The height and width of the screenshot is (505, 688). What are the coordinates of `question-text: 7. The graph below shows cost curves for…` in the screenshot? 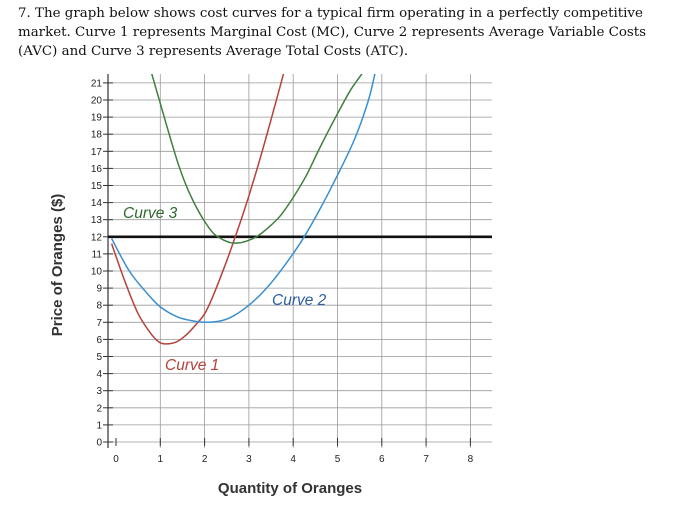 It's located at (348, 32).